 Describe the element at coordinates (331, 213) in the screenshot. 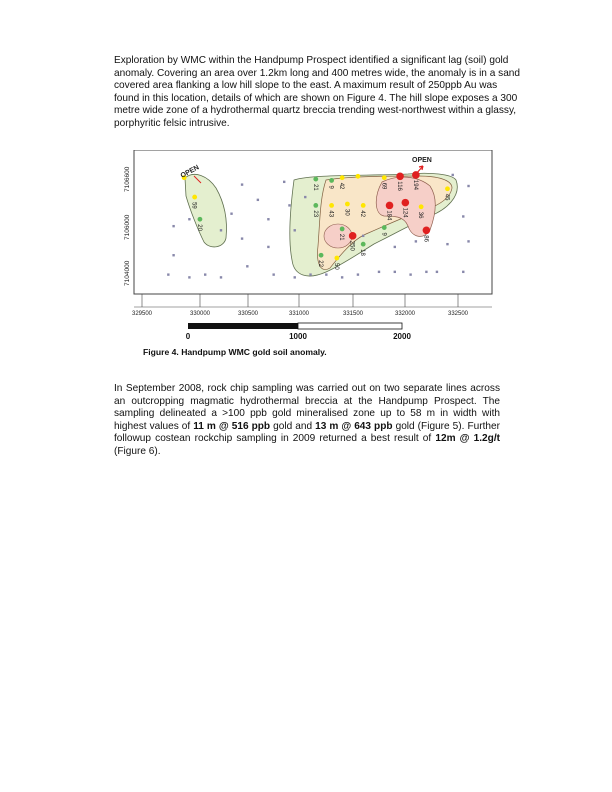

I see `sample-value-label: 43` at that location.